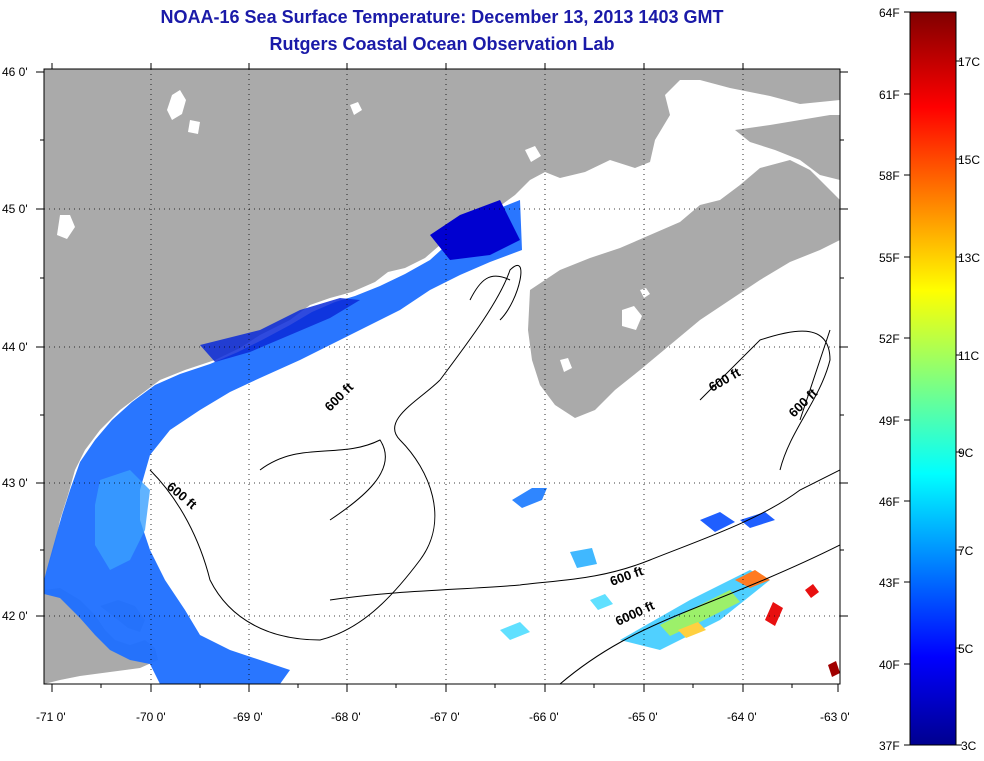 This screenshot has height=761, width=984. What do you see at coordinates (889, 13) in the screenshot?
I see `cb-f-64: 64F` at bounding box center [889, 13].